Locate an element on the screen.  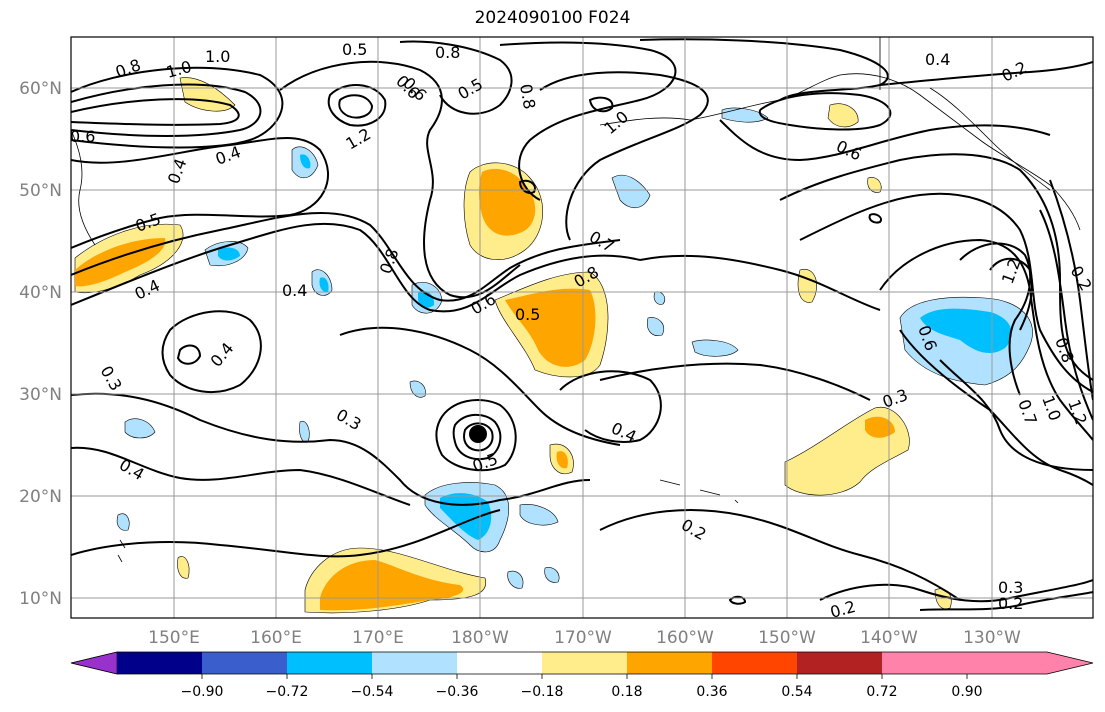
colorbar-tick-label: −0.90 is located at coordinates (202, 692).